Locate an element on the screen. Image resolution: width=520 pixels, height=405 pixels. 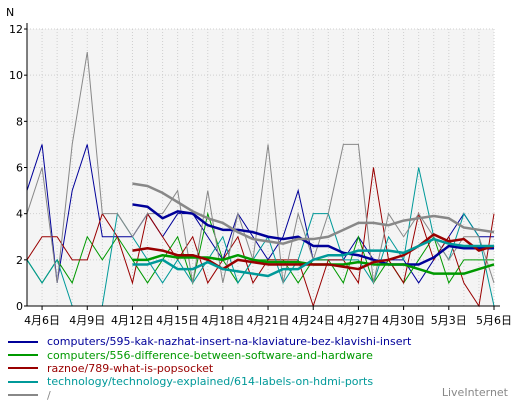
y-tick-label: 0 is located at coordinates (19, 306).